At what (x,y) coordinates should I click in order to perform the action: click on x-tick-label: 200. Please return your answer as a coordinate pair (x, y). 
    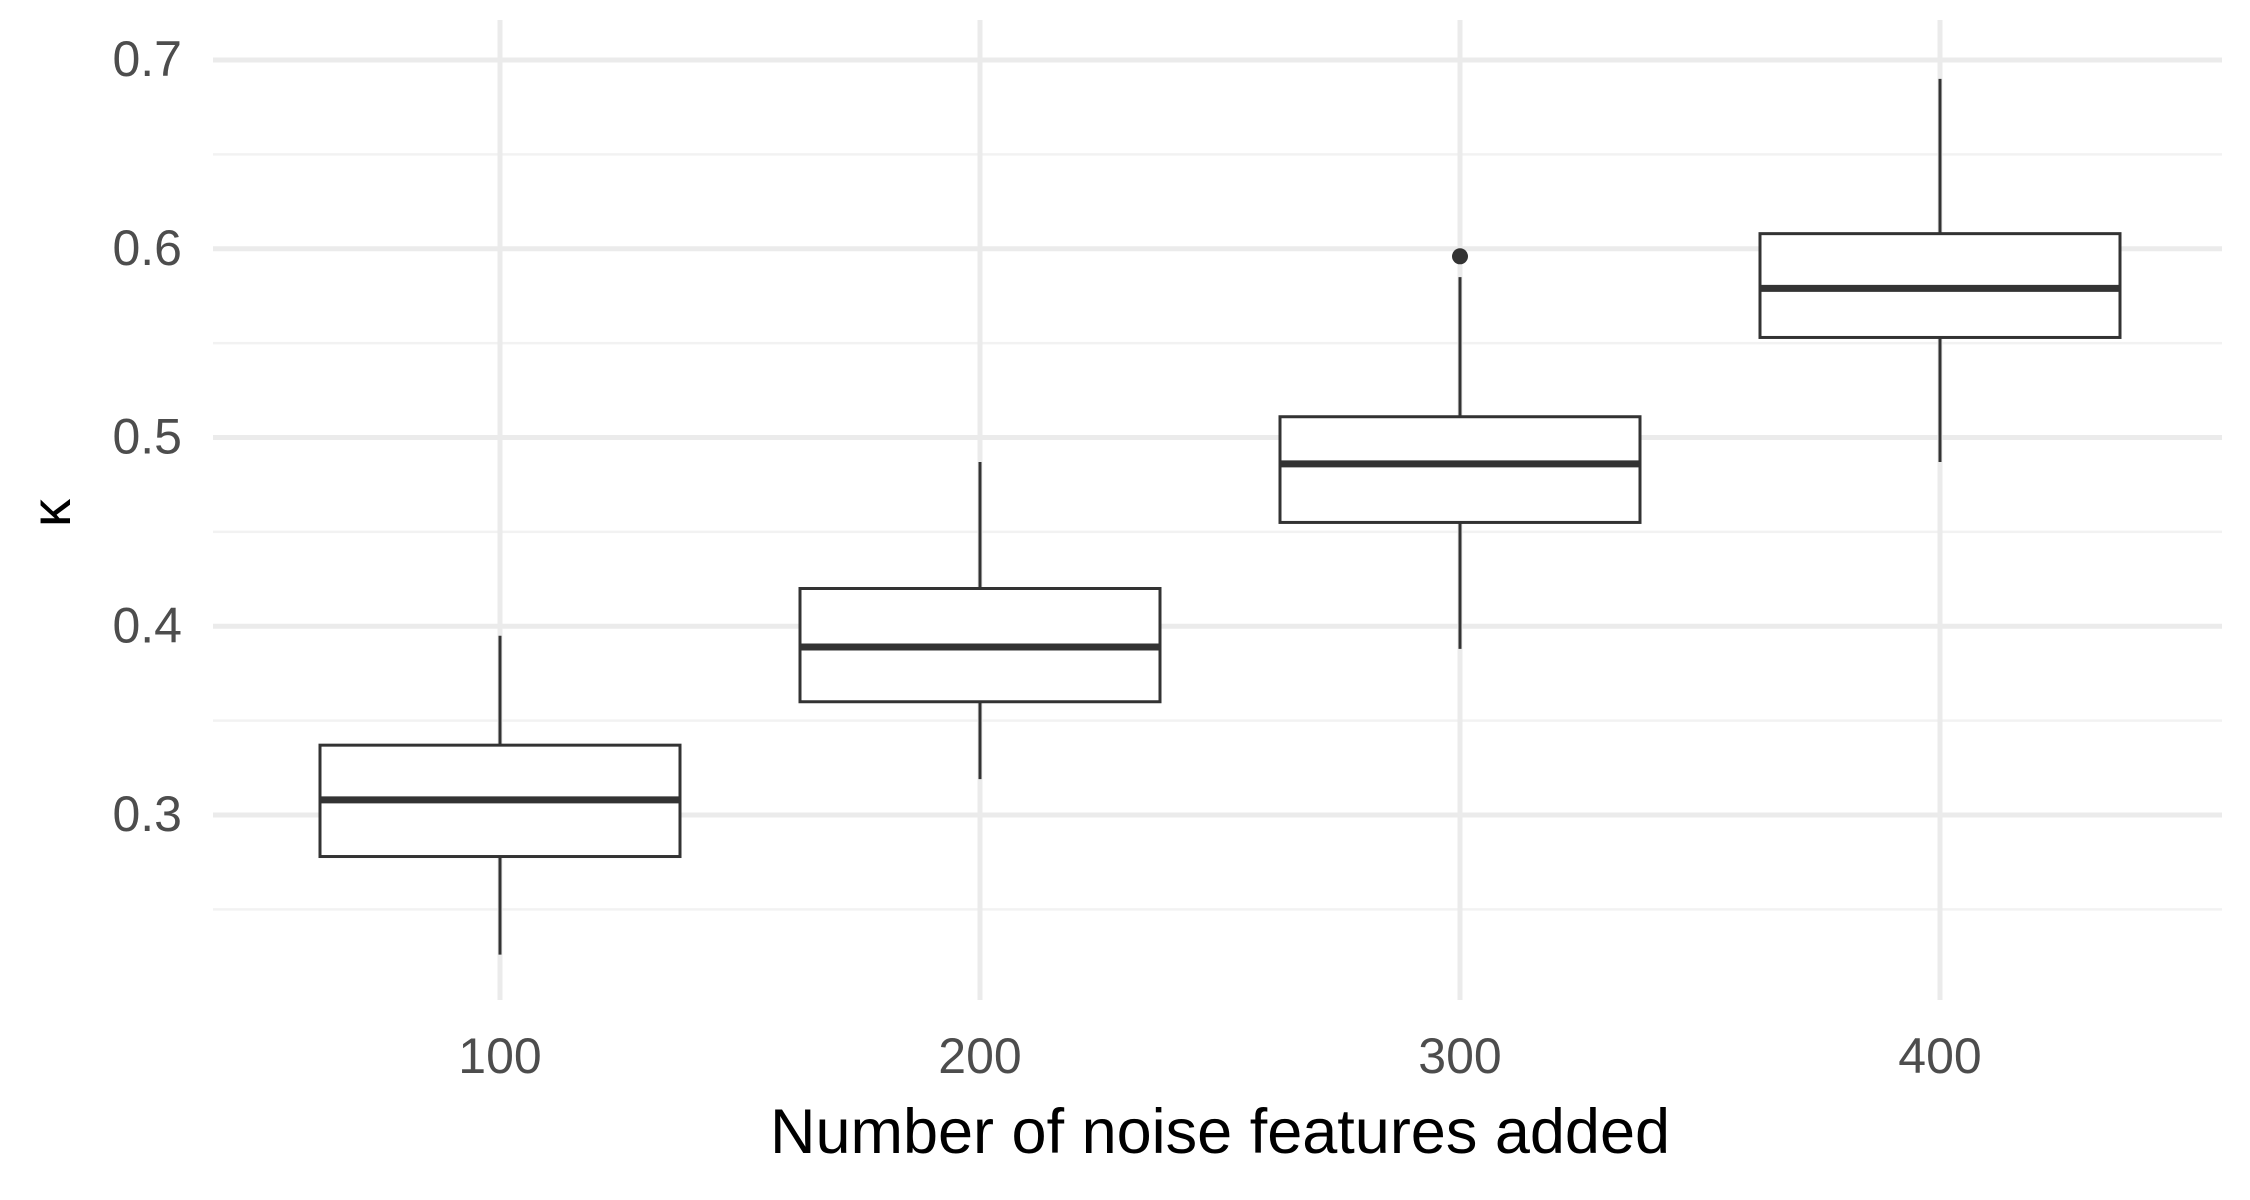
    Looking at the image, I should click on (979, 1056).